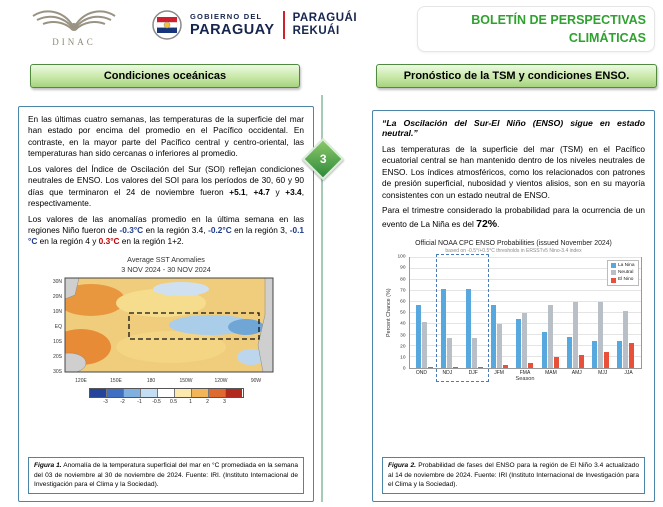 This screenshot has height=507, width=663. Describe the element at coordinates (131, 229) in the screenshot. I see `anomaly-region-3-4: -0.3°C` at that location.